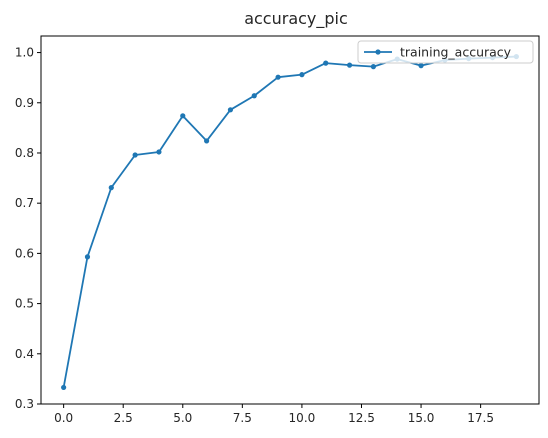  Describe the element at coordinates (24, 103) in the screenshot. I see `y-tick-label: 0.9` at that location.